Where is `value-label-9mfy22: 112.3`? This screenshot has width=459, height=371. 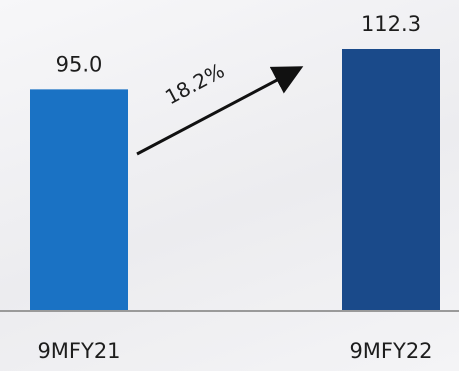 value-label-9mfy22: 112.3 is located at coordinates (391, 24).